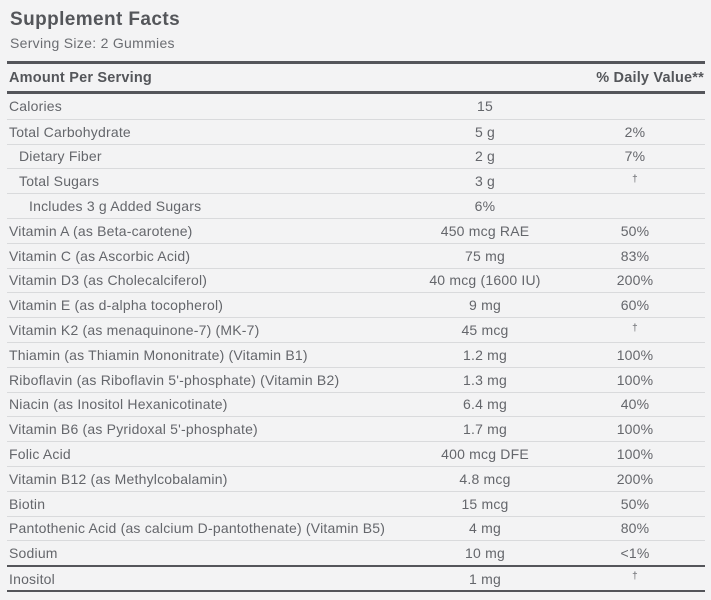 The width and height of the screenshot is (711, 600). I want to click on nutrient-row: Vitamin C (as Ascorbic Acid) 75 mg 83%, so click(356, 255).